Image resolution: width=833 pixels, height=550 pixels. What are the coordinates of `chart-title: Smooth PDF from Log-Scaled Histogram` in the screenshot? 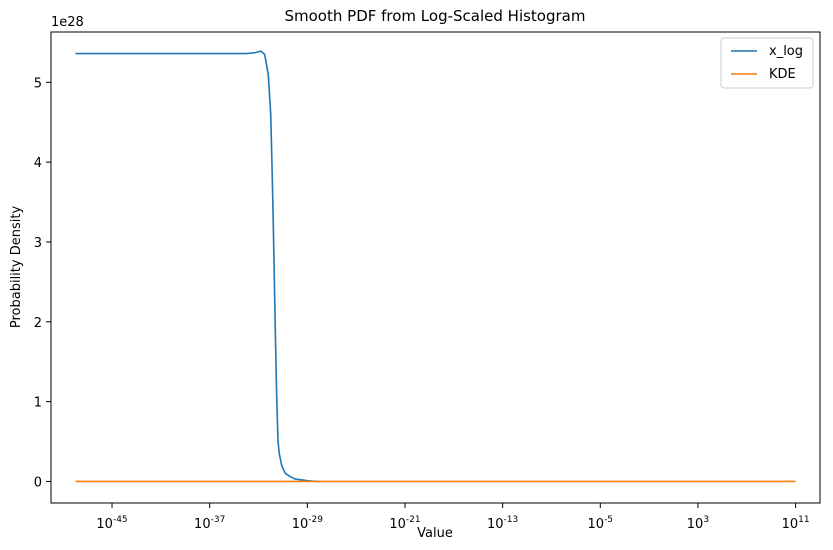 It's located at (435, 16).